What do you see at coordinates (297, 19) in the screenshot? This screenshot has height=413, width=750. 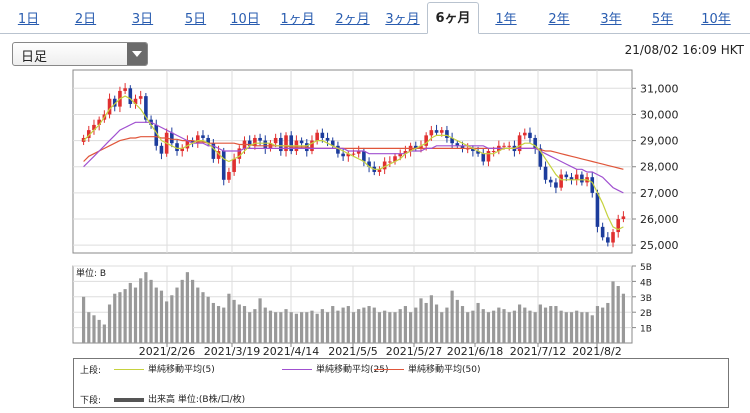 I see `tab-6: 1ヶ月` at bounding box center [297, 19].